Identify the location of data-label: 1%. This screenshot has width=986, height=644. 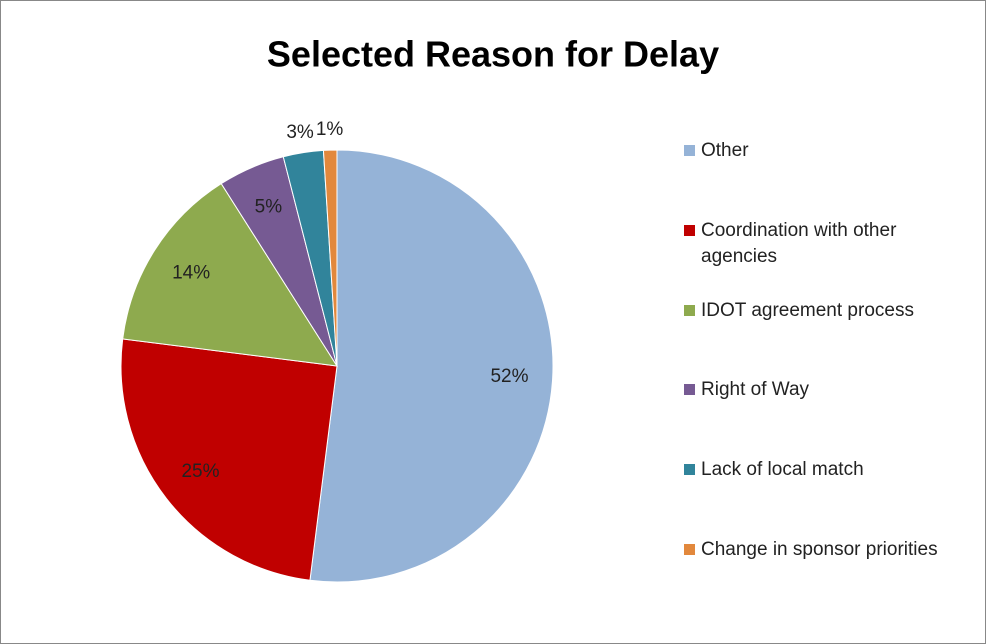
(330, 129).